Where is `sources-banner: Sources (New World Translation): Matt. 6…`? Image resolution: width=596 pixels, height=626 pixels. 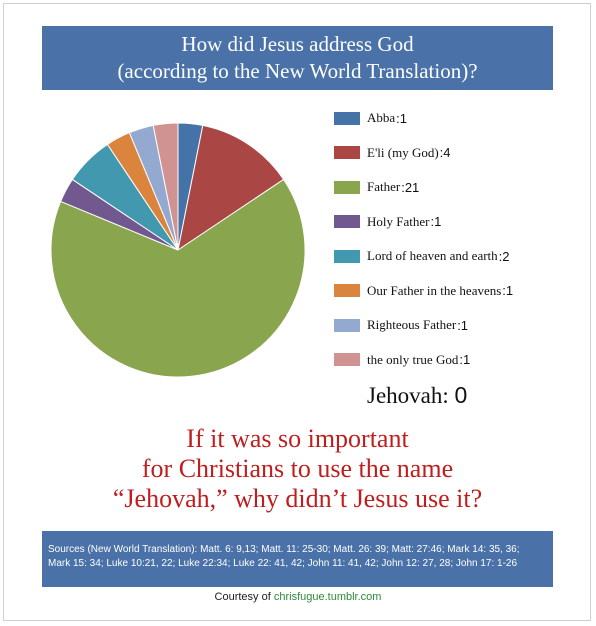
sources-banner: Sources (New World Translation): Matt. 6… is located at coordinates (297, 559).